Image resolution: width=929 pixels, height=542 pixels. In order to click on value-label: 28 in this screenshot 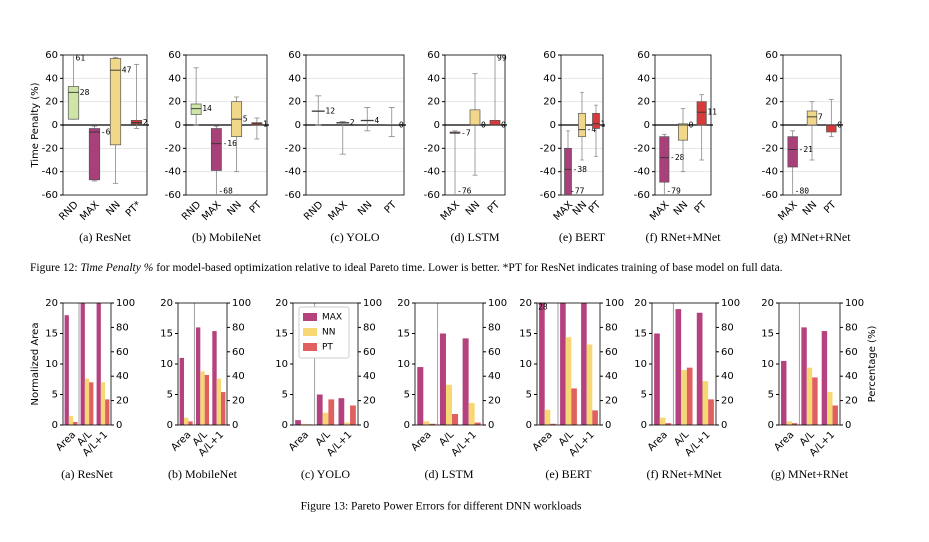, I will do `click(543, 307)`.